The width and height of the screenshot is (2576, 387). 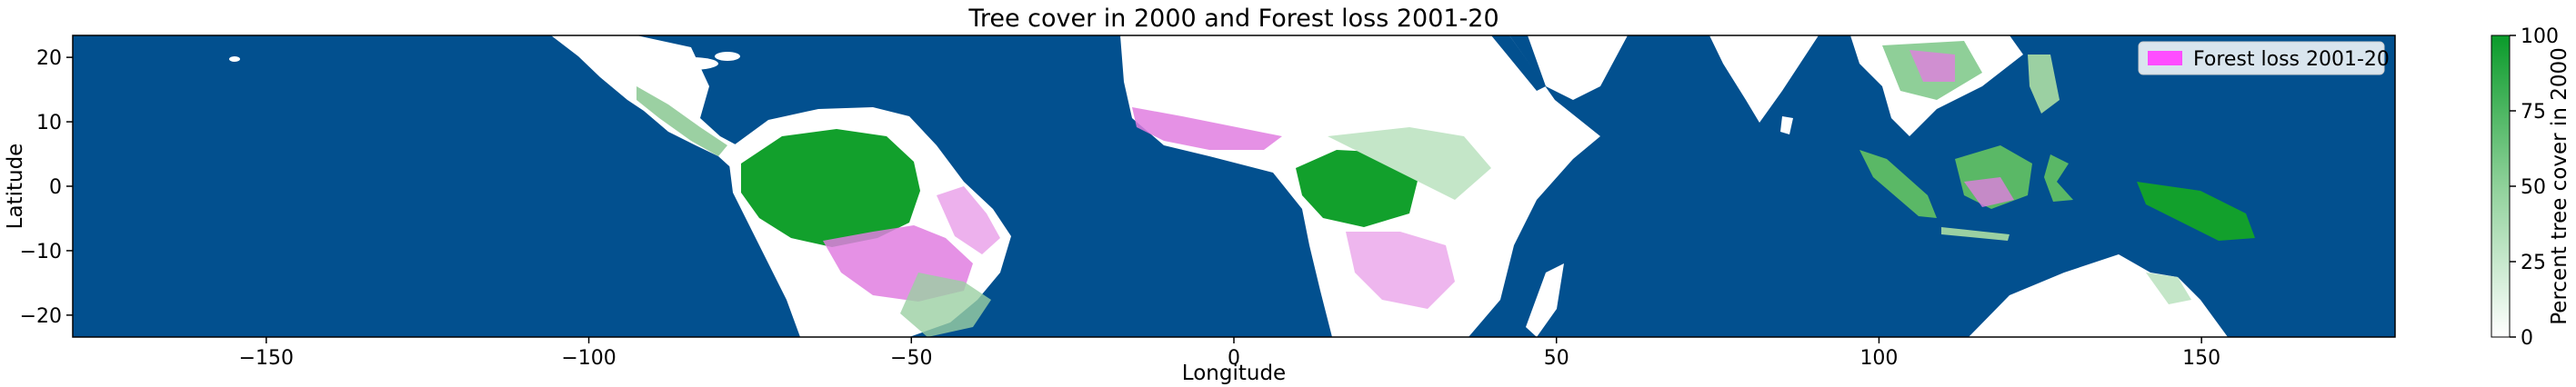 I want to click on sulawesi, so click(x=2058, y=178).